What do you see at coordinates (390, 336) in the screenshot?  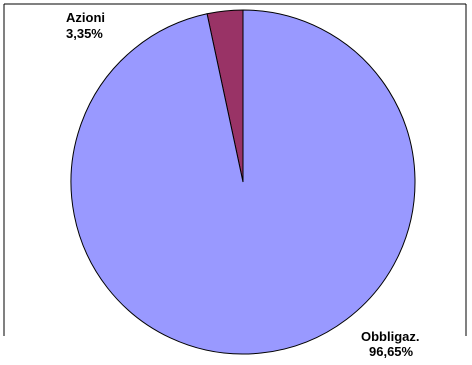 I see `slice-label-obbligaz: Obbligaz.` at bounding box center [390, 336].